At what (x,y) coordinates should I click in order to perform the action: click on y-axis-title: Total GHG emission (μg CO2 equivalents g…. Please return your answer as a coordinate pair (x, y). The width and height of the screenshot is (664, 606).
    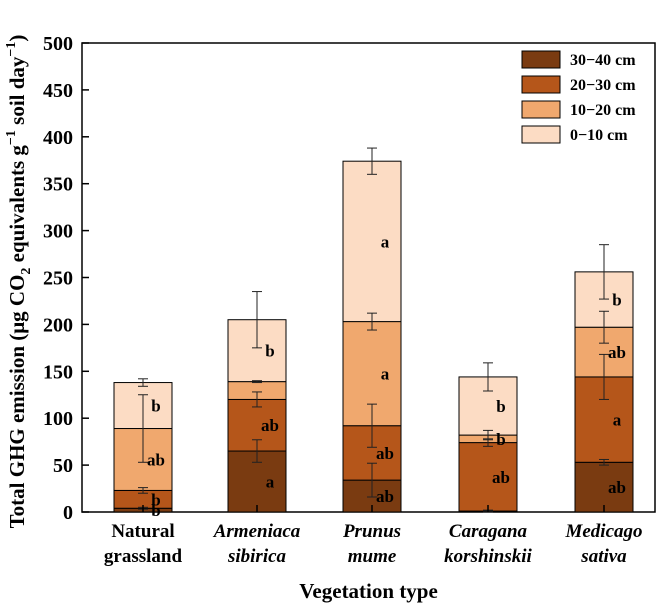
    Looking at the image, I should click on (19, 282).